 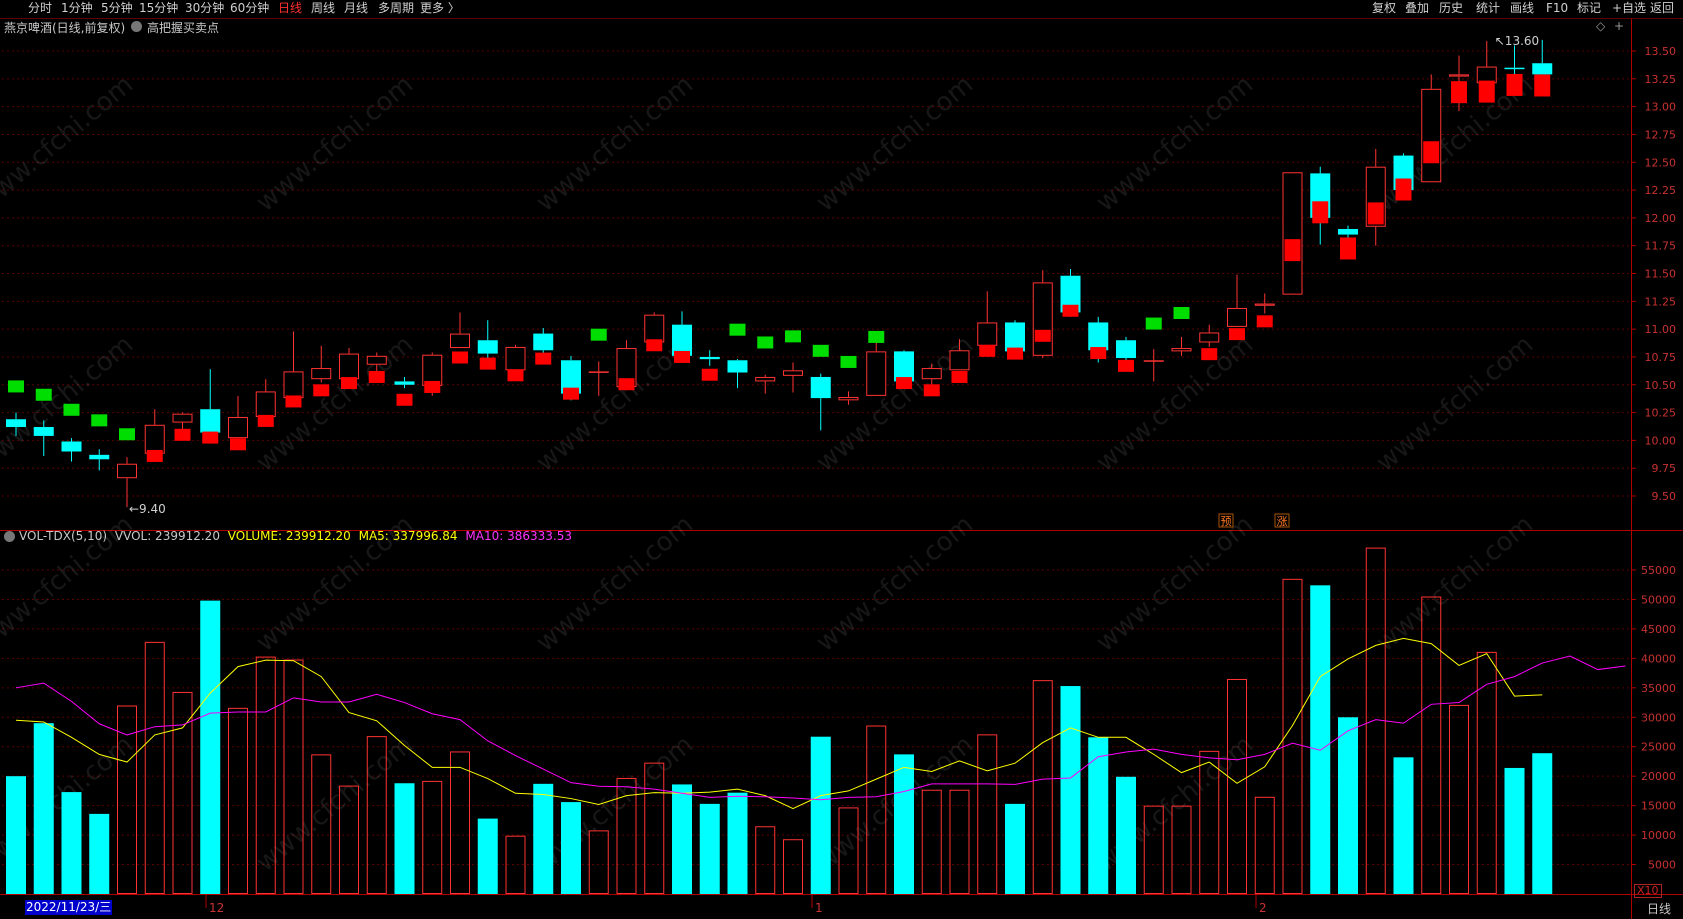 I want to click on diamond-icon: ◇, so click(x=1601, y=26).